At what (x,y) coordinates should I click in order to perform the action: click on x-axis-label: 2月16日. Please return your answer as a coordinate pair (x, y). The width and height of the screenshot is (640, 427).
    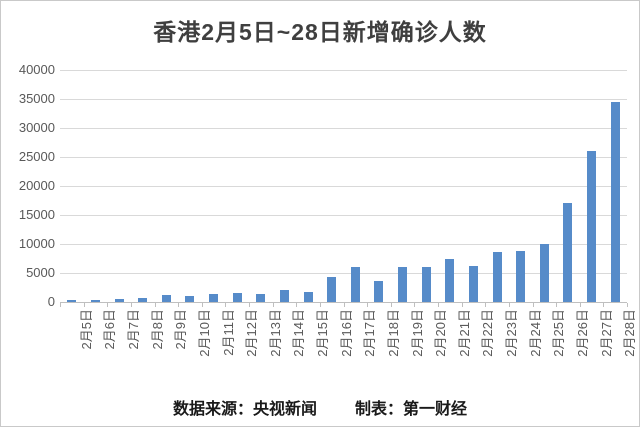
    Looking at the image, I should click on (346, 333).